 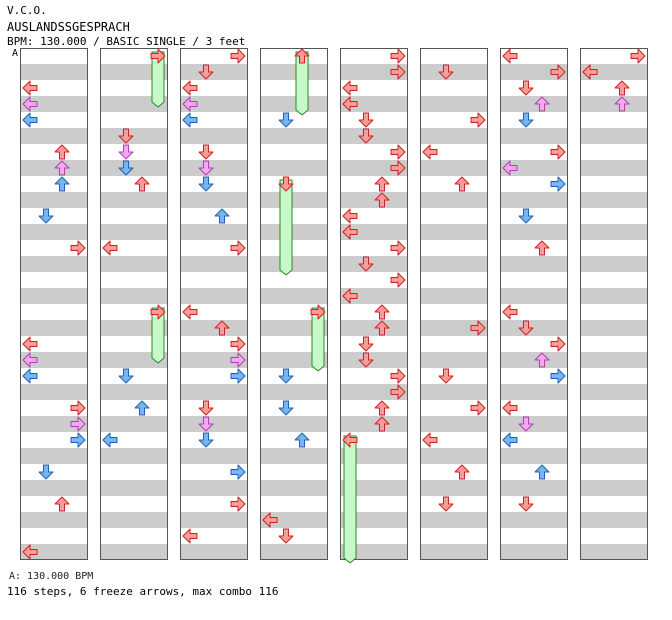 What do you see at coordinates (126, 41) in the screenshot?
I see `chart-meta: BPM: 130.000 / BASIC SINGLE / 3 feet` at bounding box center [126, 41].